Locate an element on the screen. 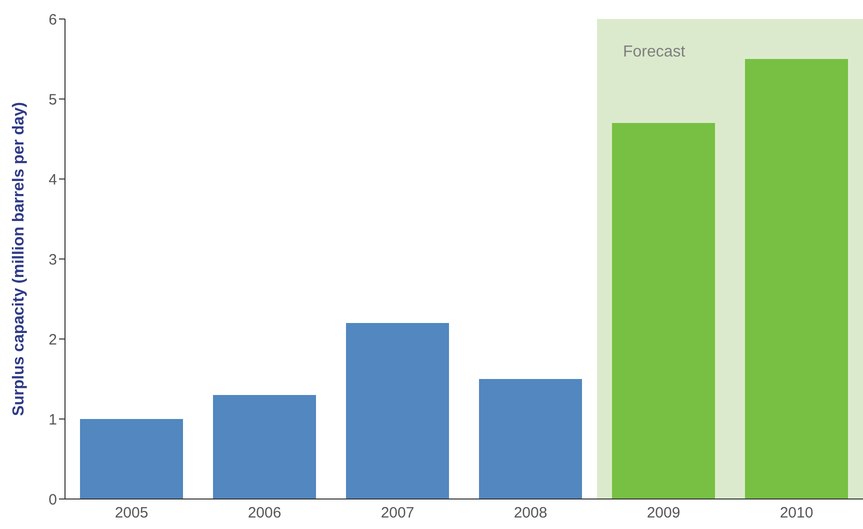 The image size is (863, 529). y-tick-label: 5 is located at coordinates (52, 99).